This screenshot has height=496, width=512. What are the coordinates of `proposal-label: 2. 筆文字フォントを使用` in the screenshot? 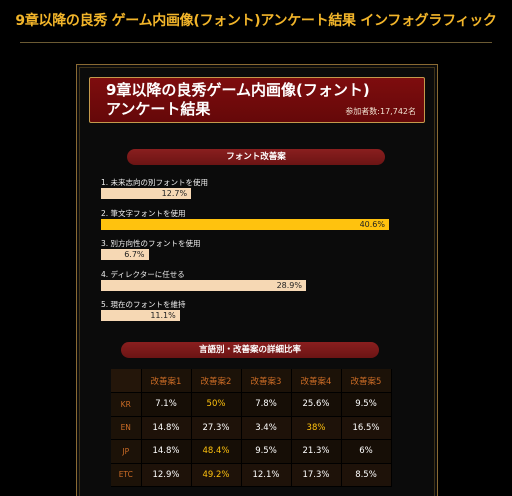 It's located at (143, 213).